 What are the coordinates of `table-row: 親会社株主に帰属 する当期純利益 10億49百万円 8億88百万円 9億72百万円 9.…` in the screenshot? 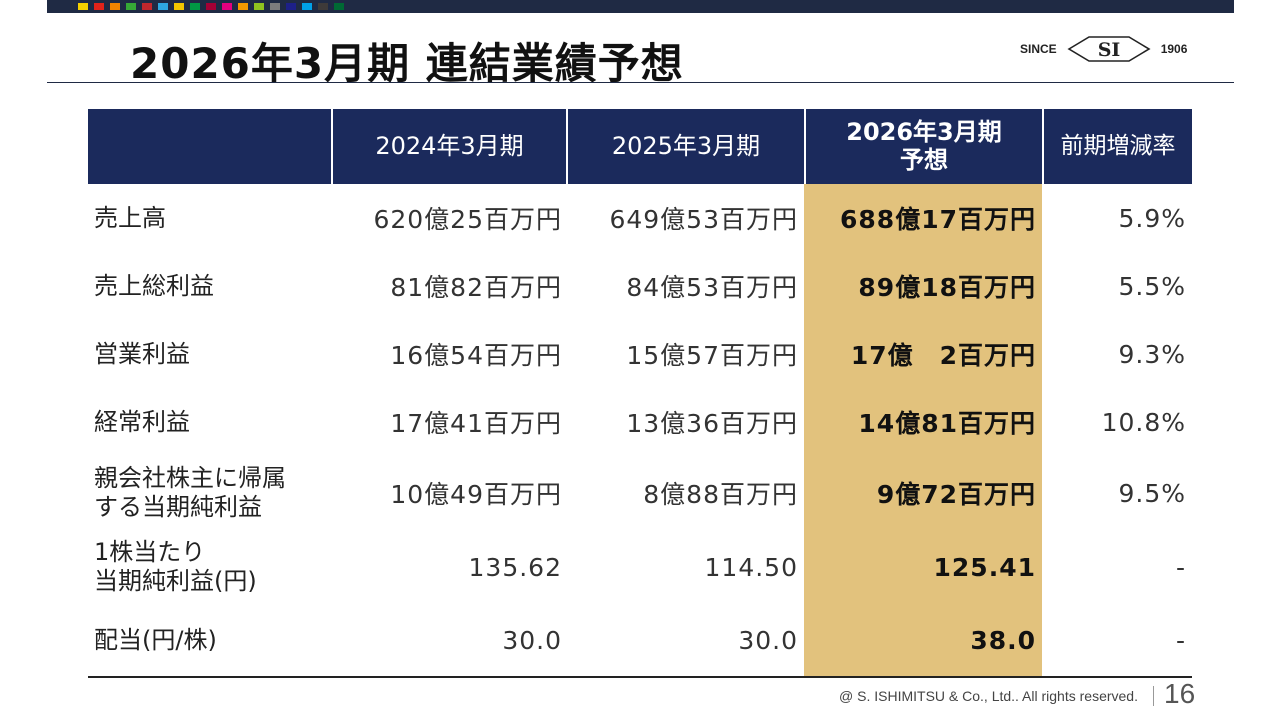 It's located at (640, 493).